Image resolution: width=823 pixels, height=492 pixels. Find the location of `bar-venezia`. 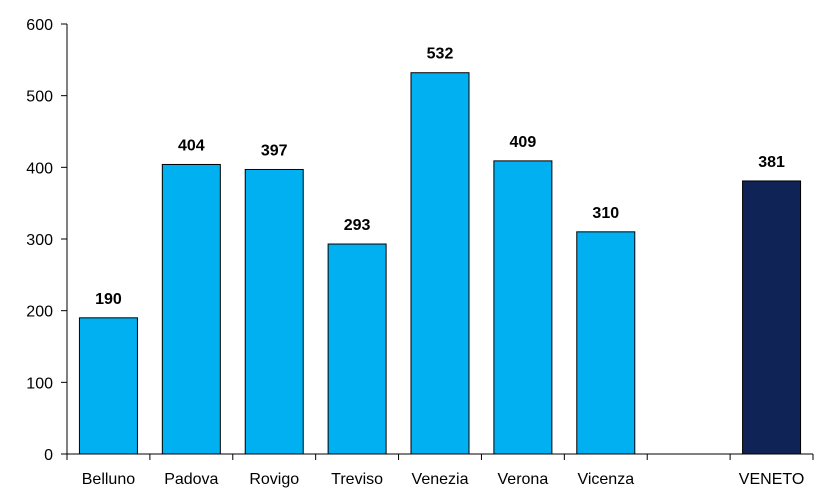

bar-venezia is located at coordinates (440, 263).